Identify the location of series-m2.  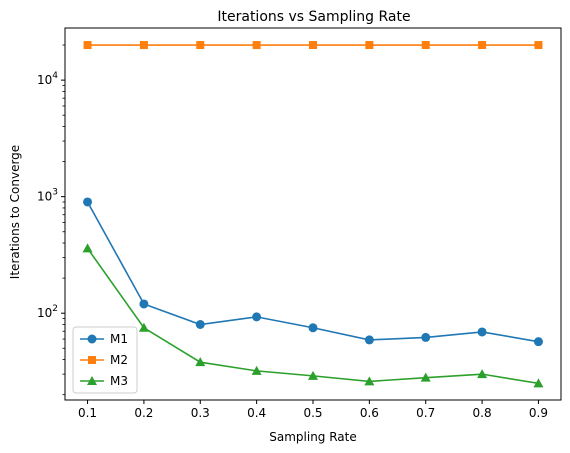
(313, 45).